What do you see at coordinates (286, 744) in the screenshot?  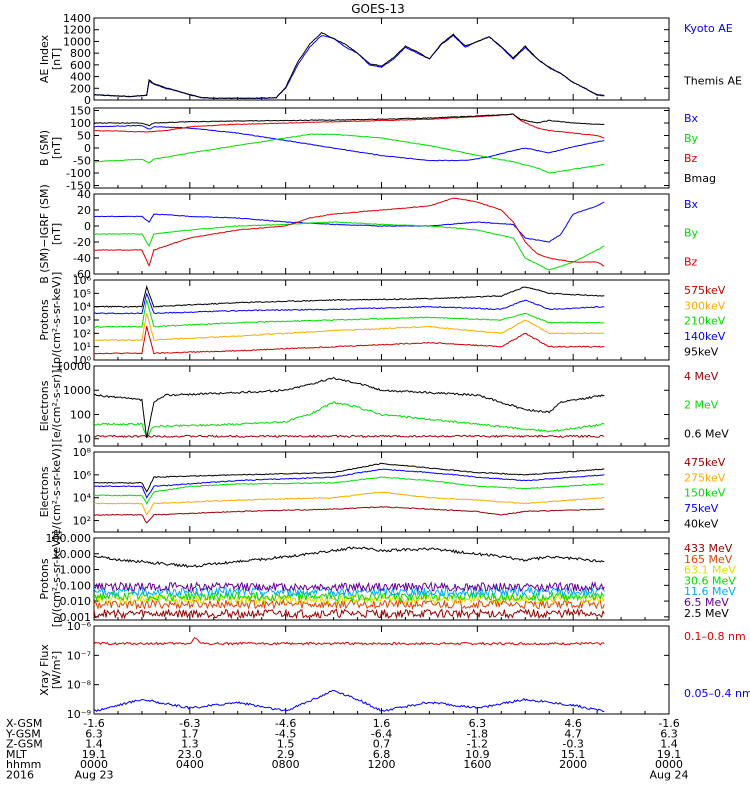 I see `orbit-cell: 1.5` at bounding box center [286, 744].